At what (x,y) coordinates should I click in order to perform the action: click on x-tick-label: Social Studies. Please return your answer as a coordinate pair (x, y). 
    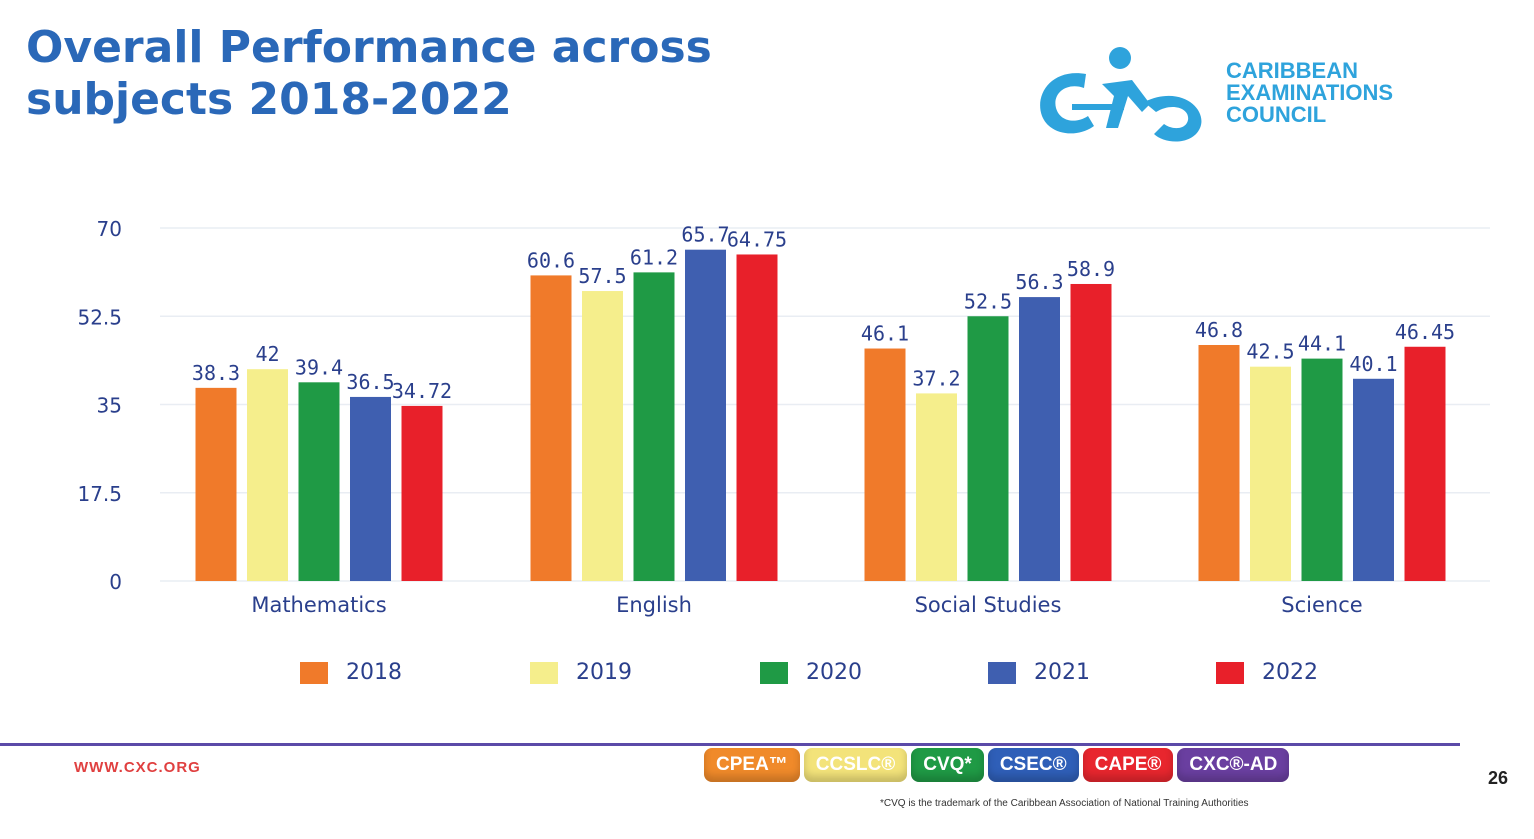
    Looking at the image, I should click on (988, 605).